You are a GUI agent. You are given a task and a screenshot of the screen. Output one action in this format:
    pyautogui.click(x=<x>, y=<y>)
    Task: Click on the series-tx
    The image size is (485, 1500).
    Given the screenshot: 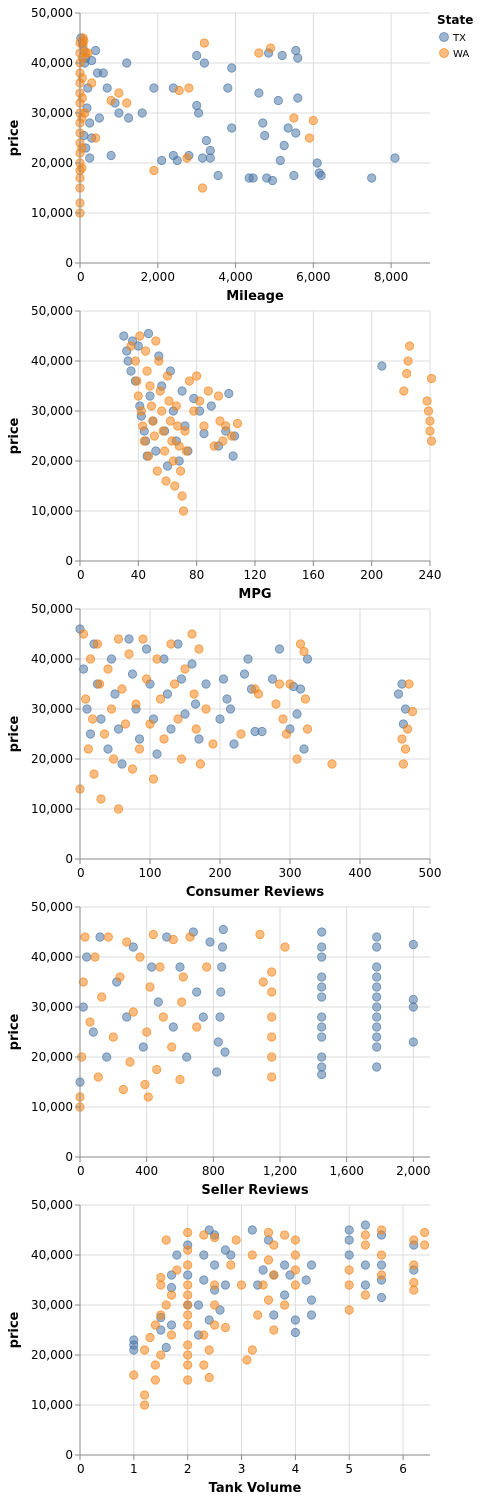 What is the action you would take?
    pyautogui.click(x=274, y=1287)
    